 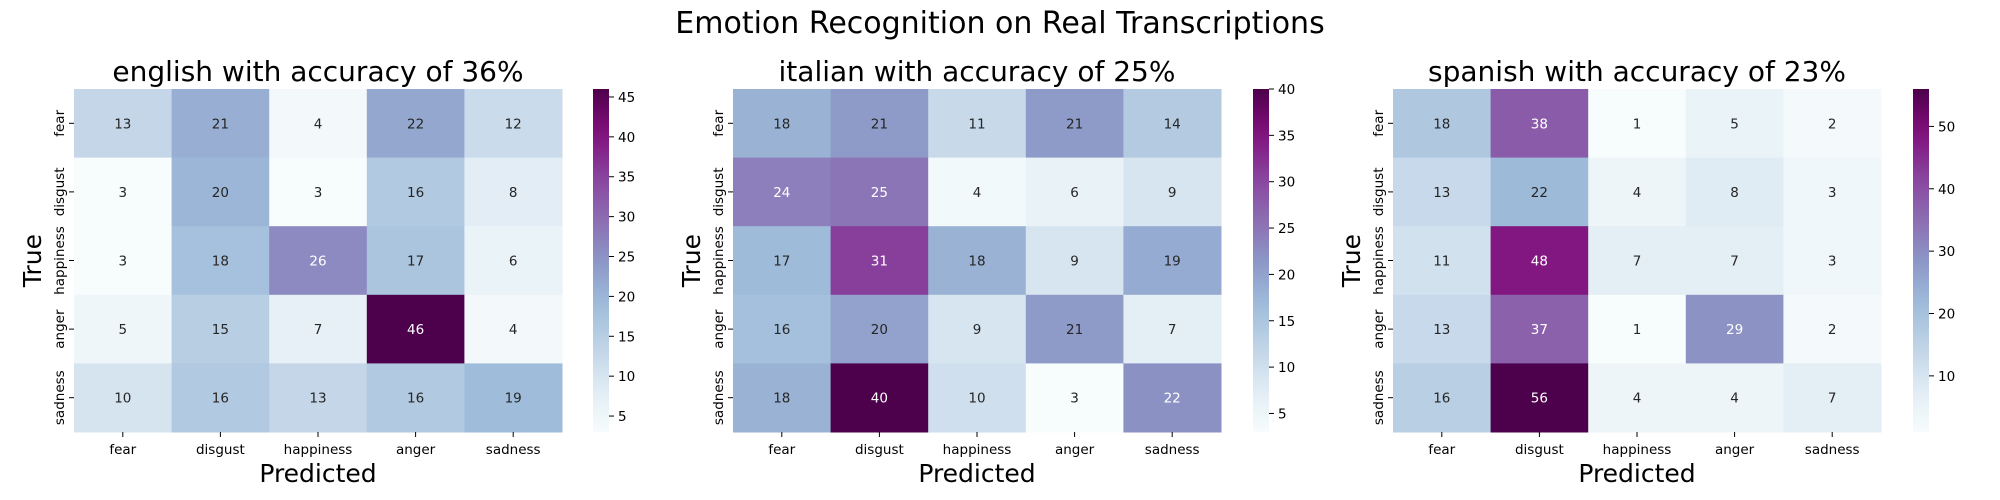 What do you see at coordinates (626, 178) in the screenshot?
I see `colorbar-tick-label: 35` at bounding box center [626, 178].